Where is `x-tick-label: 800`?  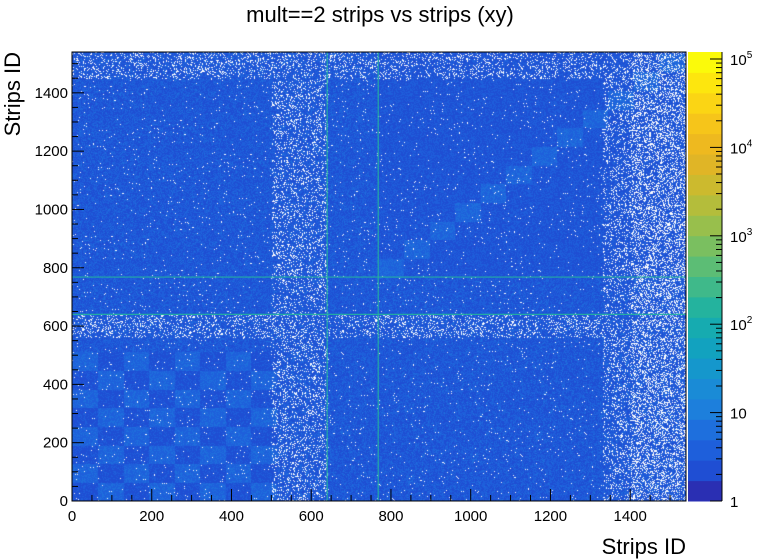
x-tick-label: 800 is located at coordinates (390, 516).